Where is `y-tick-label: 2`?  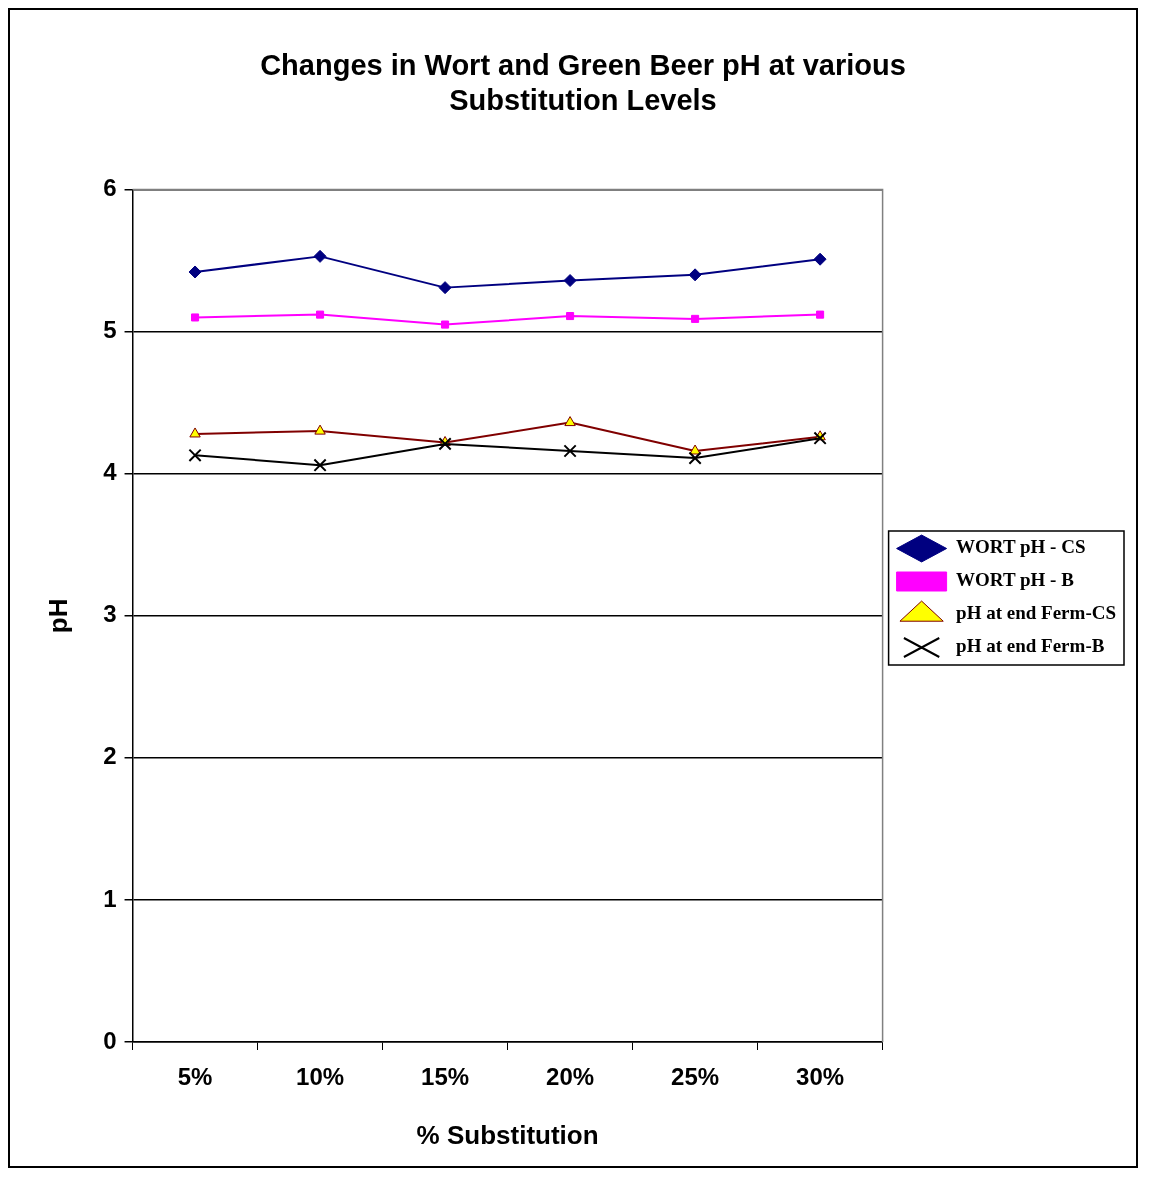 y-tick-label: 2 is located at coordinates (110, 756).